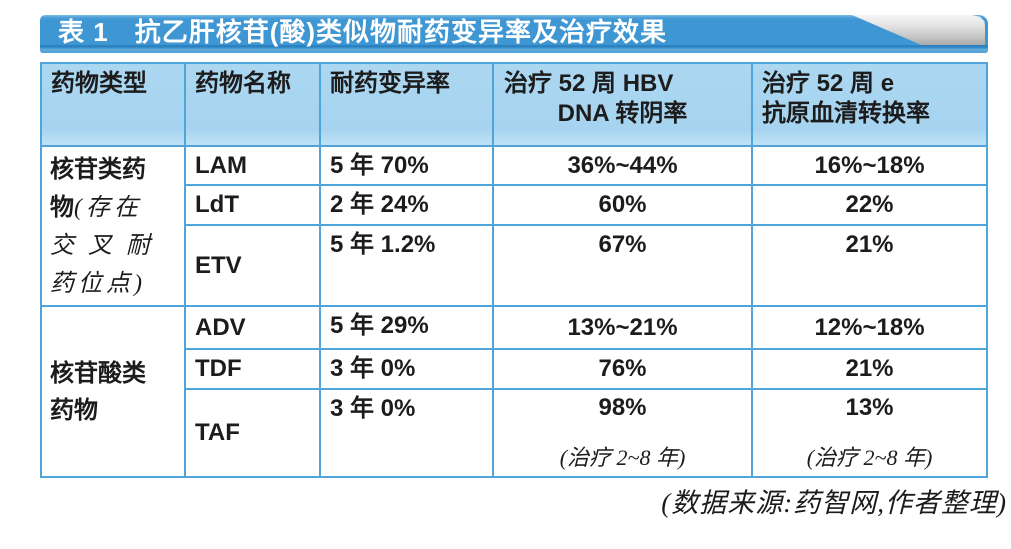 The image size is (1011, 549). Describe the element at coordinates (108, 208) in the screenshot. I see `group1-line2-kai: (存在` at that location.